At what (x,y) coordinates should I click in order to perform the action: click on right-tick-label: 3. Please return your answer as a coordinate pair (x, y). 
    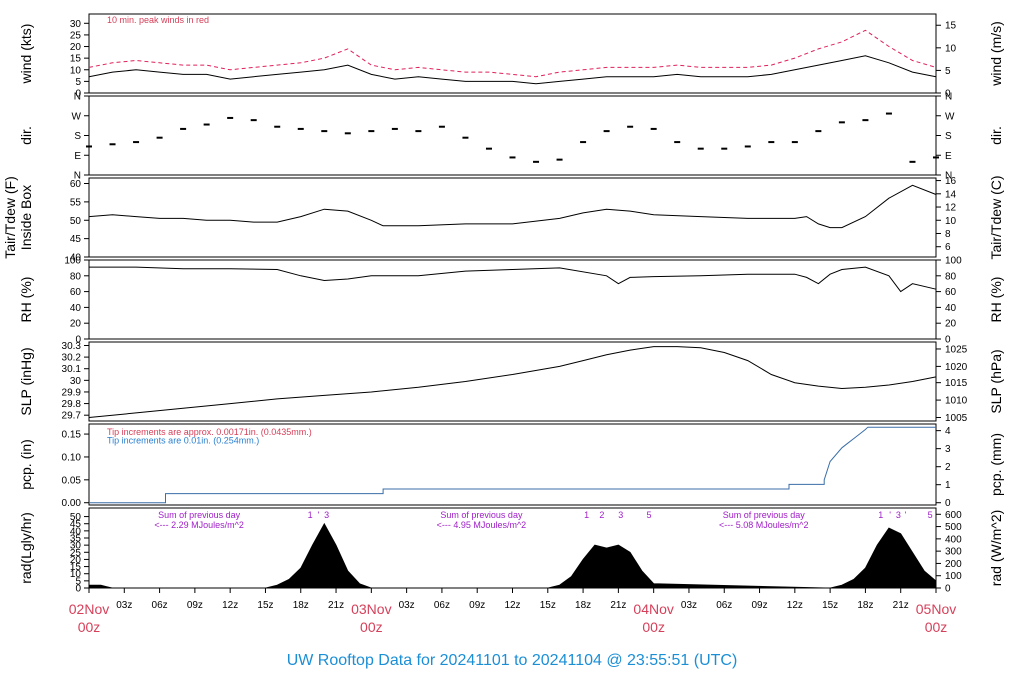
    Looking at the image, I should click on (948, 449).